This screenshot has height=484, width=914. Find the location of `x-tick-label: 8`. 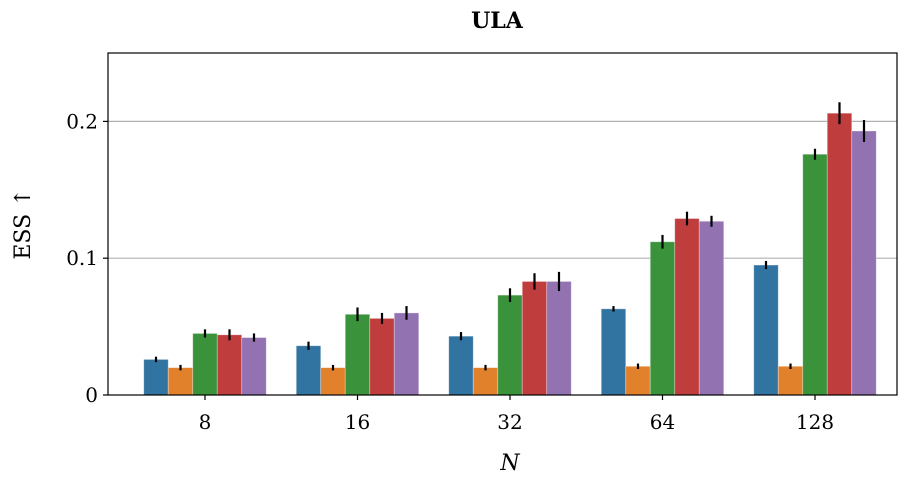

x-tick-label: 8 is located at coordinates (205, 422).